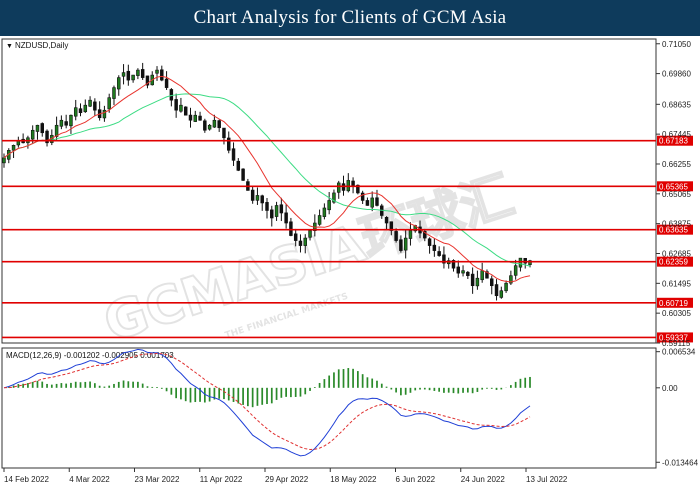  I want to click on price-tick-label: 0.65065, so click(676, 194).